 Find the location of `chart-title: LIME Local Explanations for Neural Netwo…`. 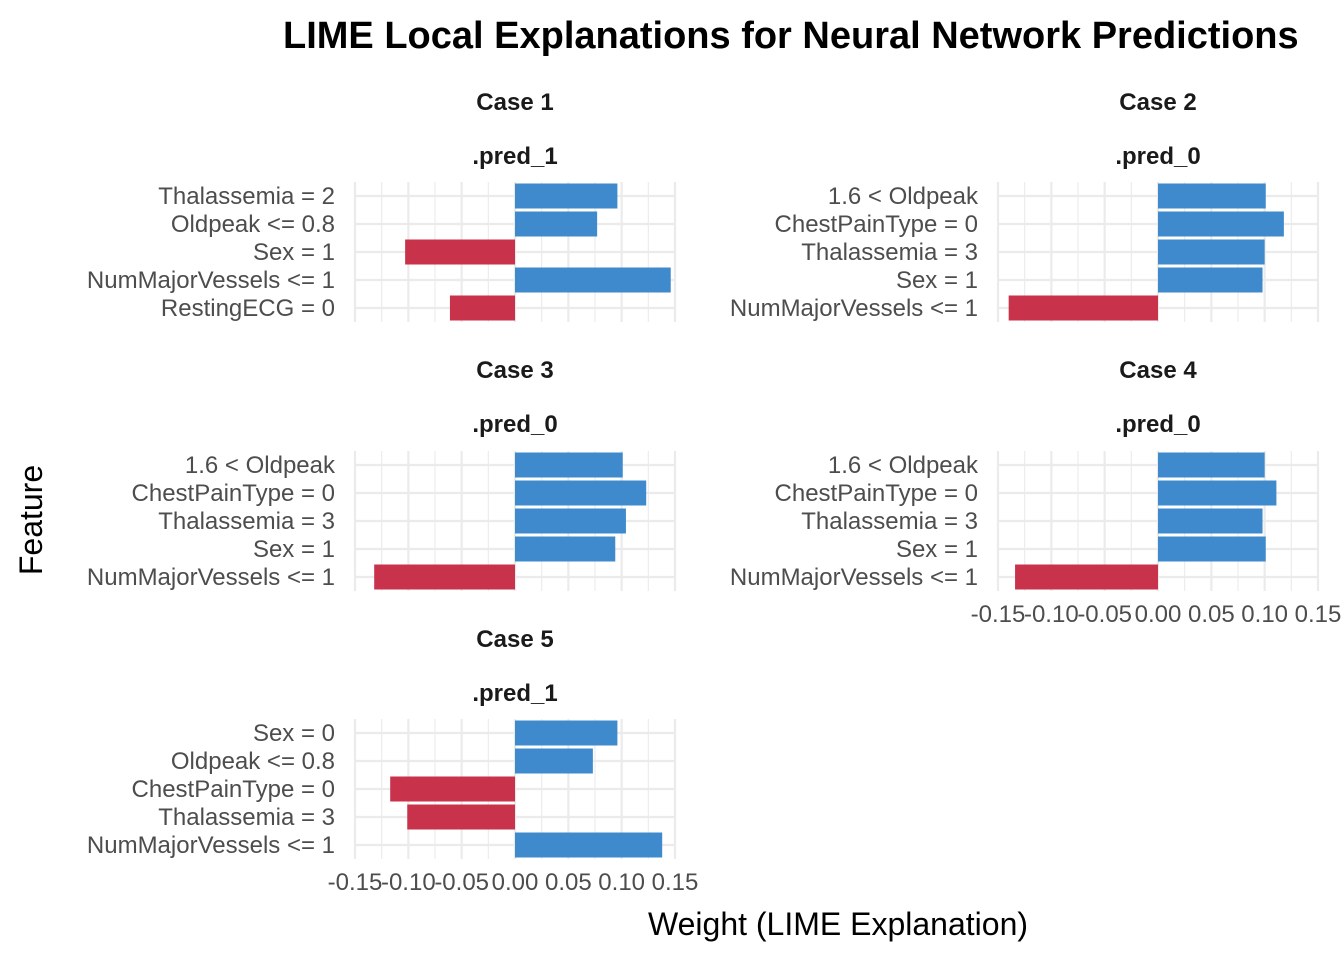

chart-title: LIME Local Explanations for Neural Netwo… is located at coordinates (791, 36).